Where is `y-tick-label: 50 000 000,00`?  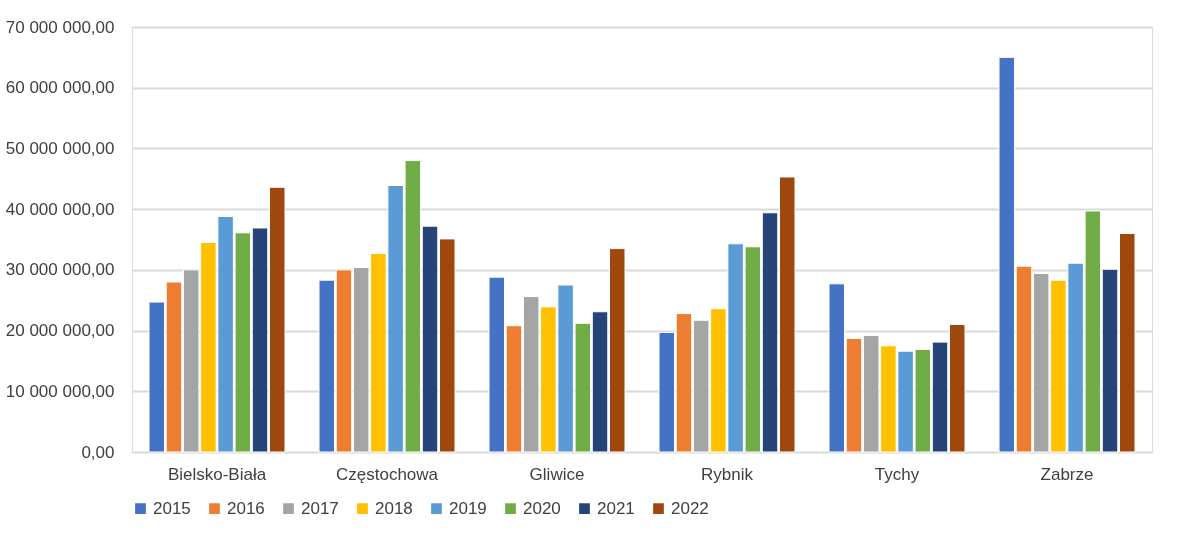
y-tick-label: 50 000 000,00 is located at coordinates (60, 148).